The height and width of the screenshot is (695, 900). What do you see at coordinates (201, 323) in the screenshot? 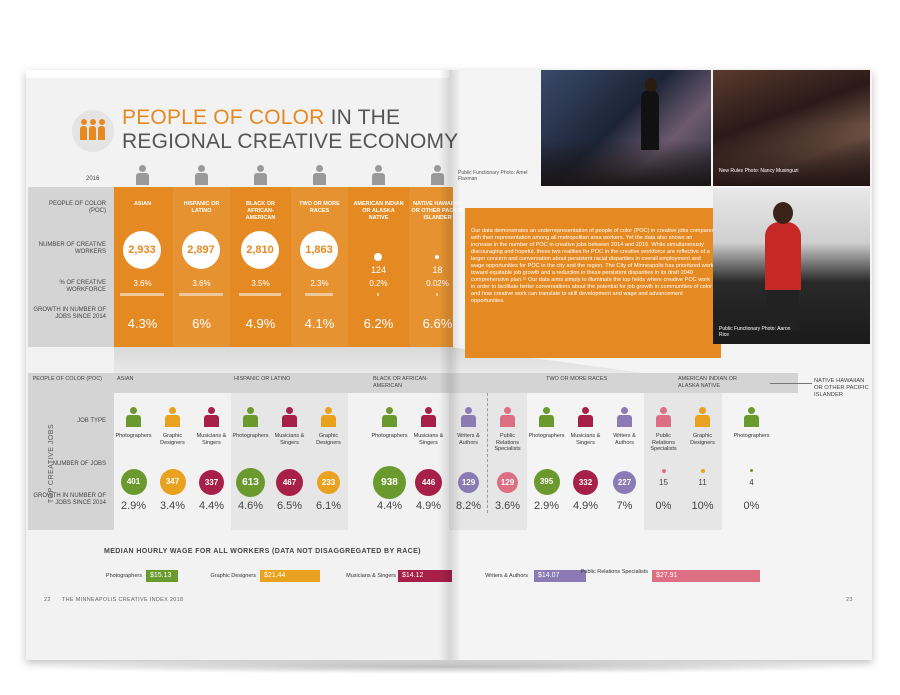
I see `growth-value: 6%` at bounding box center [201, 323].